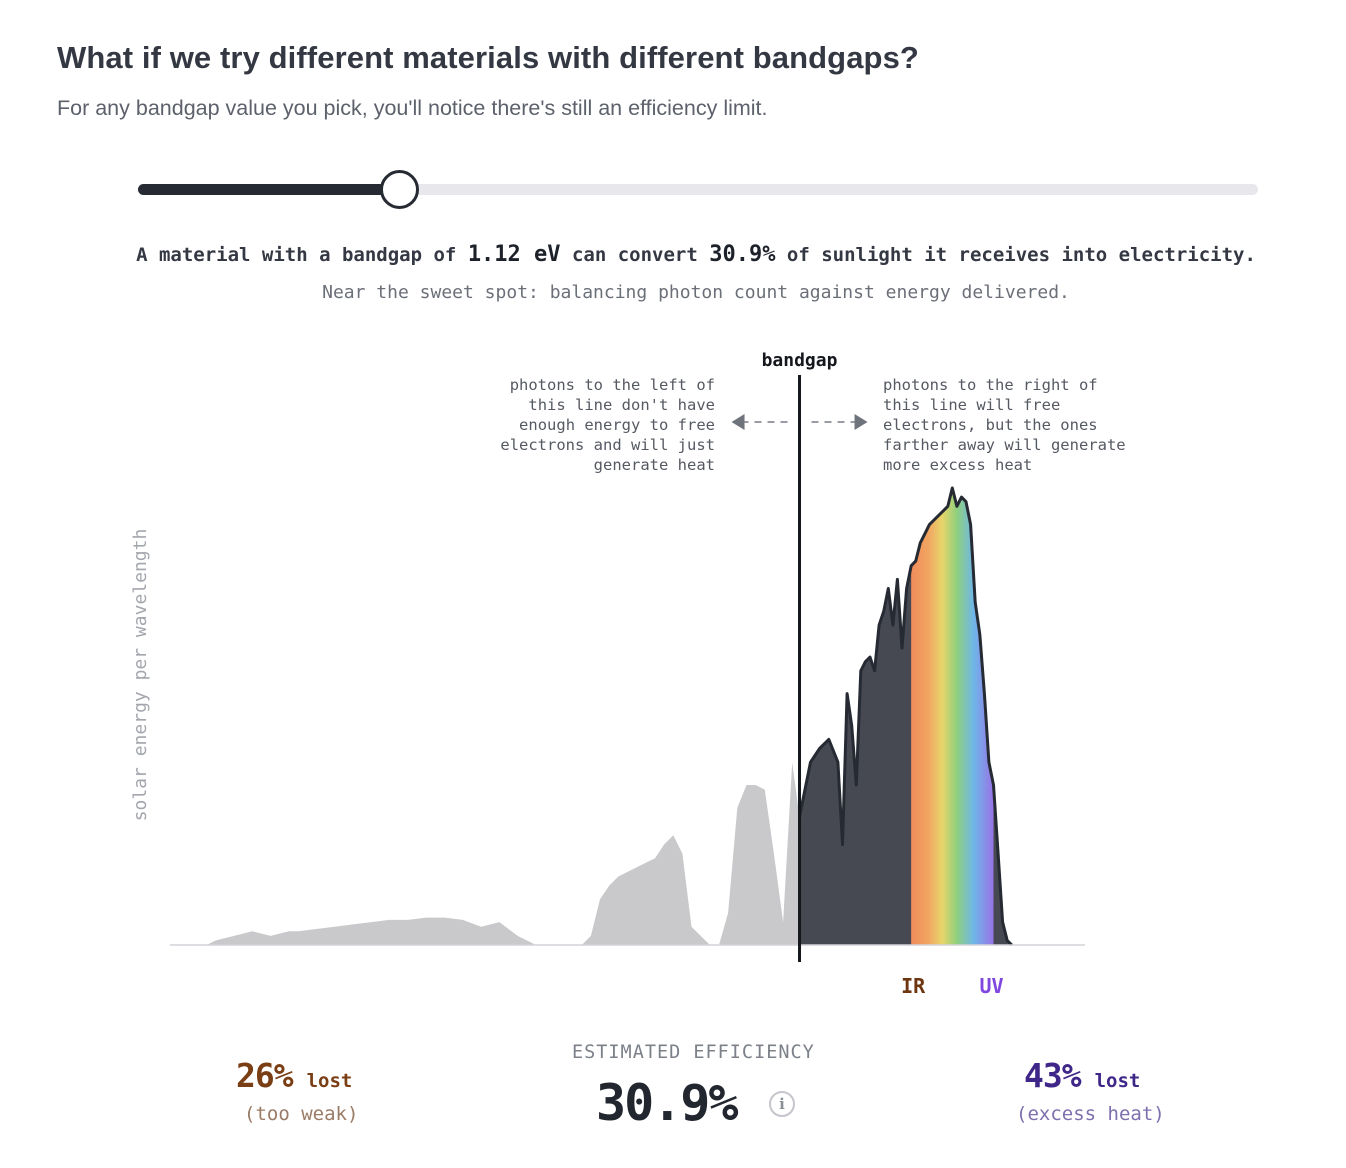 This screenshot has height=1168, width=1346. I want to click on slider-track, so click(698, 189).